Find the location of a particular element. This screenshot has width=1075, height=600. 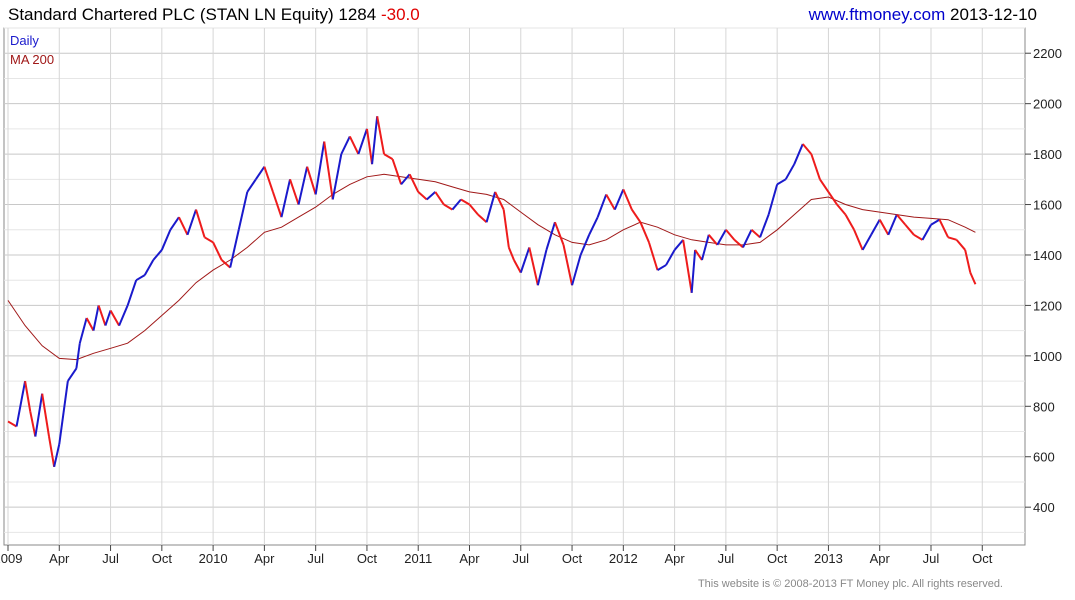

security-name: Standard Chartered PLC (STAN LN Equity) is located at coordinates (171, 14).